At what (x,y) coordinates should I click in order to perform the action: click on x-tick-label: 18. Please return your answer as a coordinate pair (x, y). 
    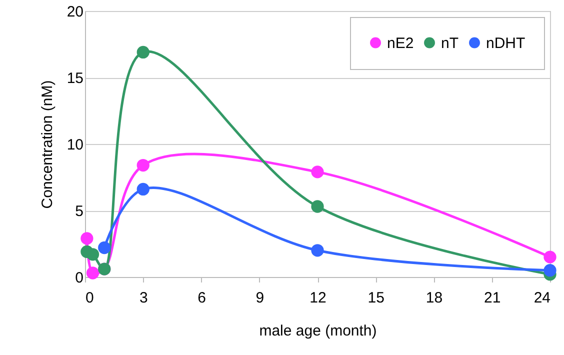
    Looking at the image, I should click on (434, 298).